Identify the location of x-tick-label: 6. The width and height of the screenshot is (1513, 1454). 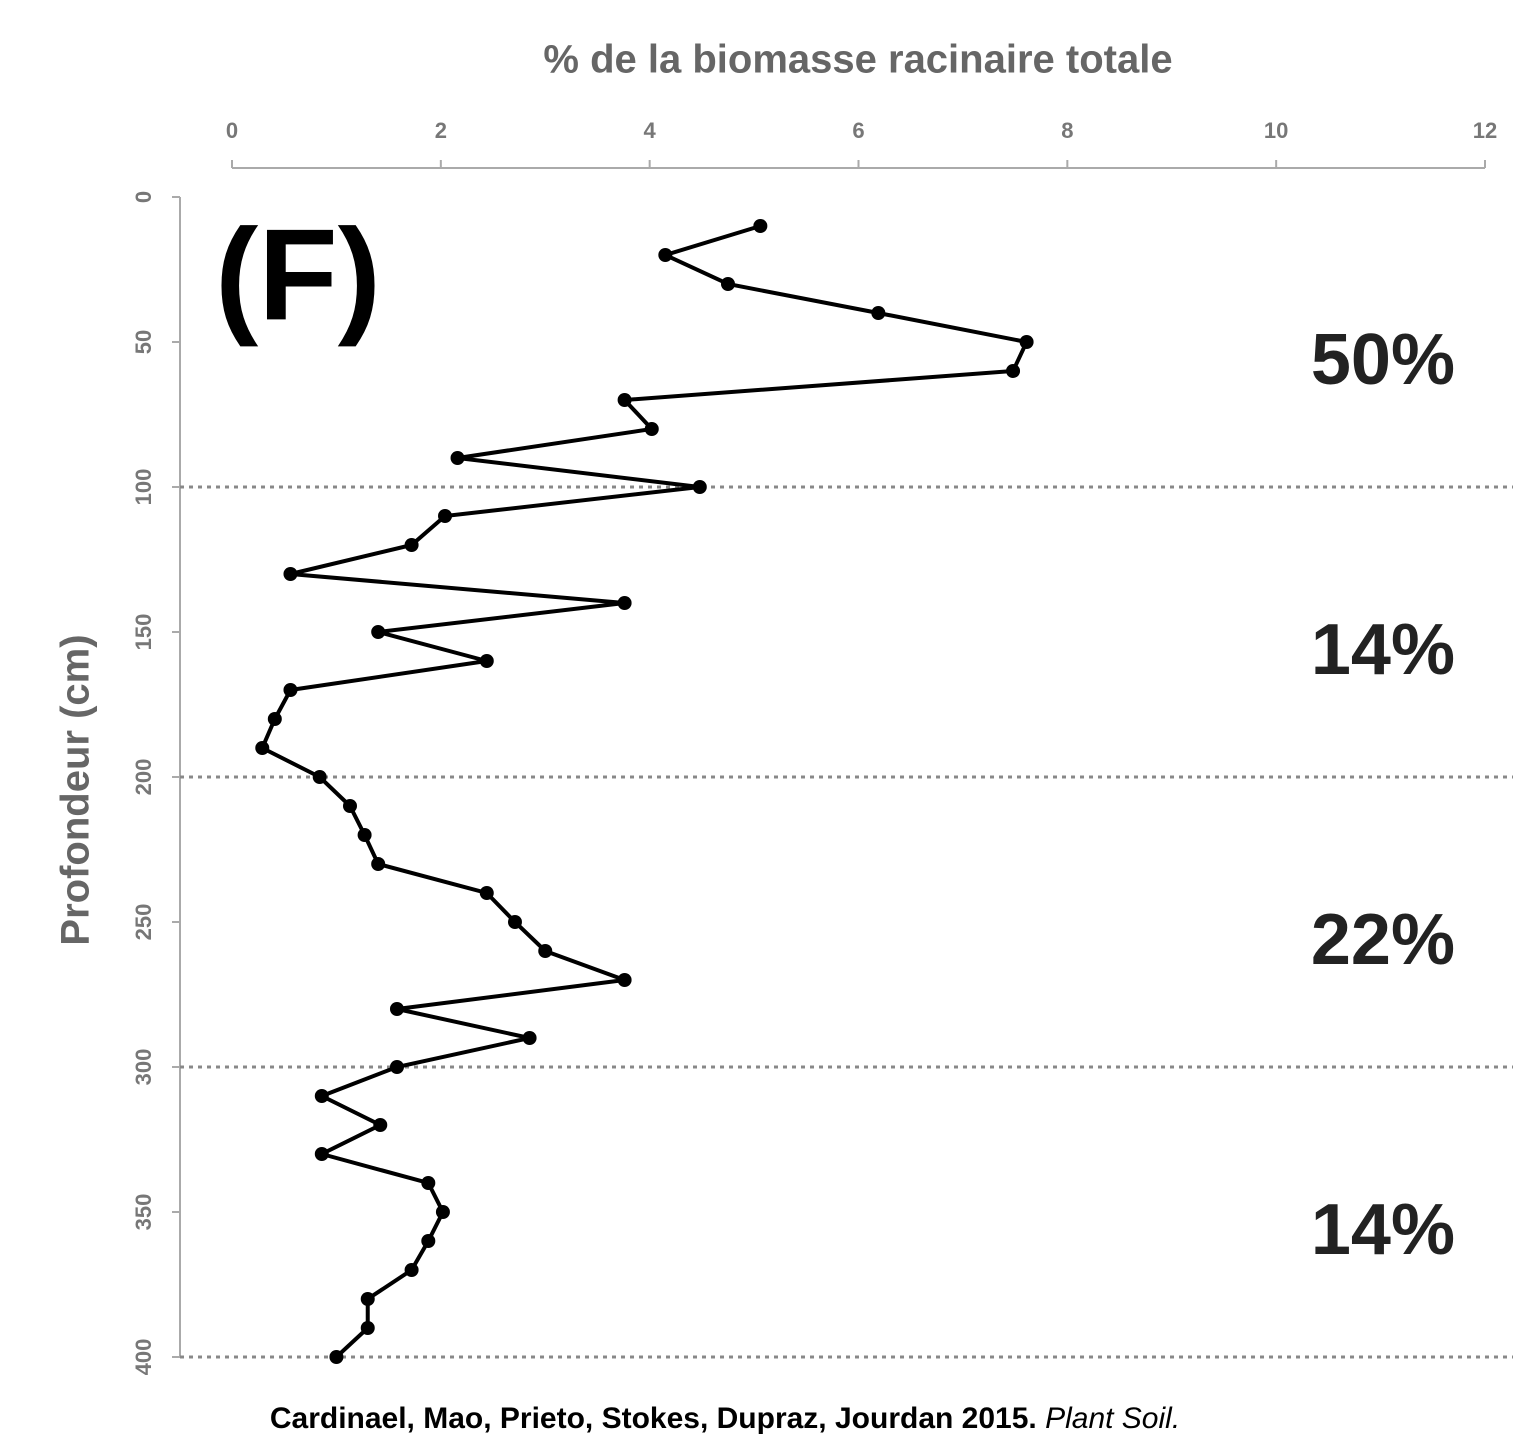
(858, 130).